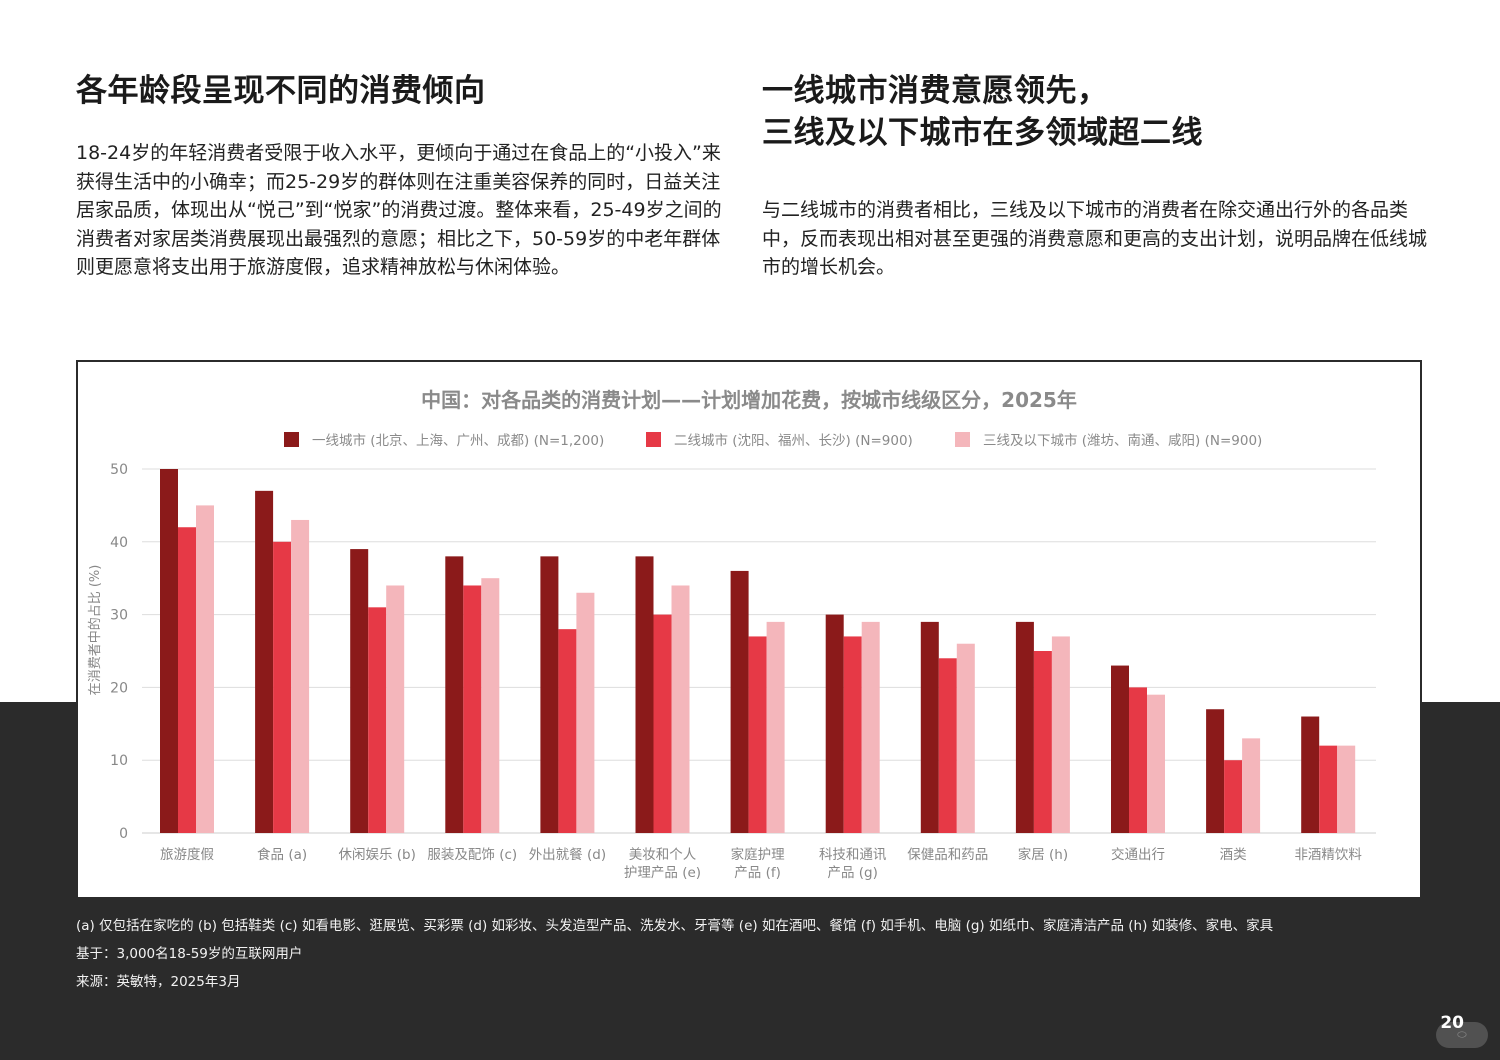  I want to click on left-heading: 各年龄段呈现不同的消费倾向, so click(281, 91).